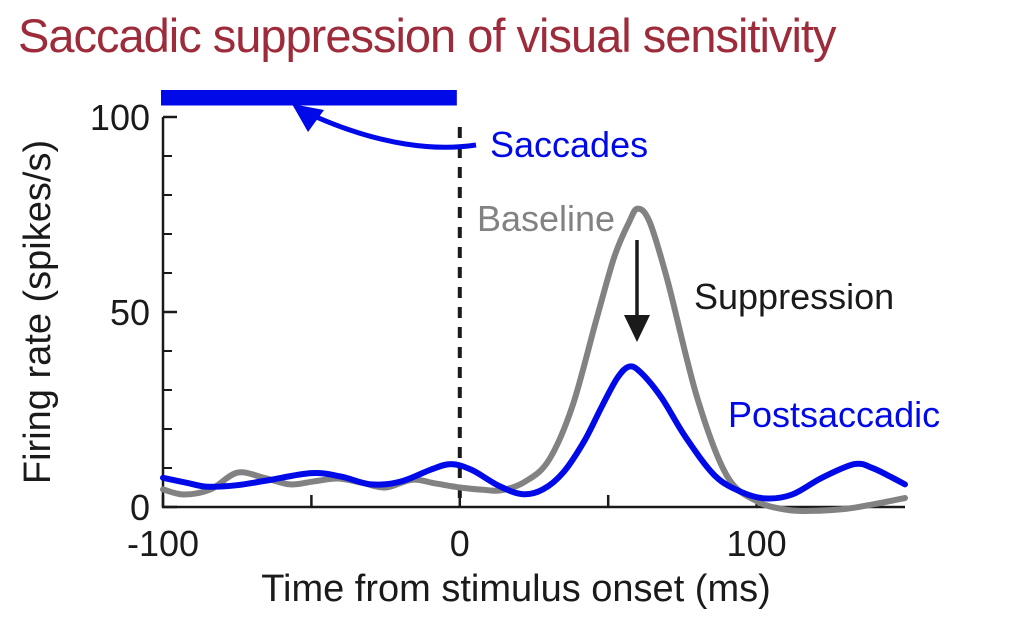  What do you see at coordinates (308, 118) in the screenshot?
I see `saccade-arrowhead-icon` at bounding box center [308, 118].